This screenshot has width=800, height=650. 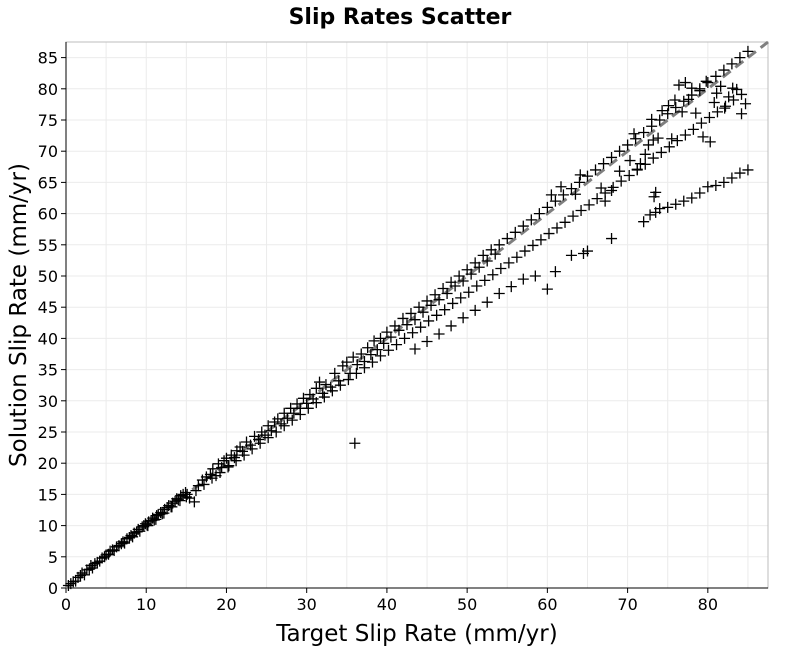 I want to click on y-tick-label: 60, so click(x=48, y=214).